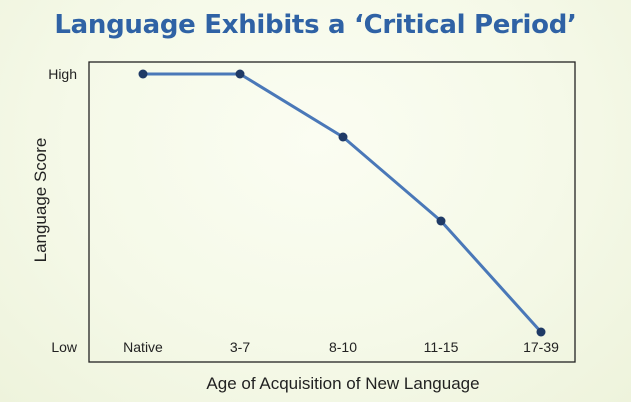 This screenshot has width=631, height=402. I want to click on y-tick-label-high: High, so click(62, 74).